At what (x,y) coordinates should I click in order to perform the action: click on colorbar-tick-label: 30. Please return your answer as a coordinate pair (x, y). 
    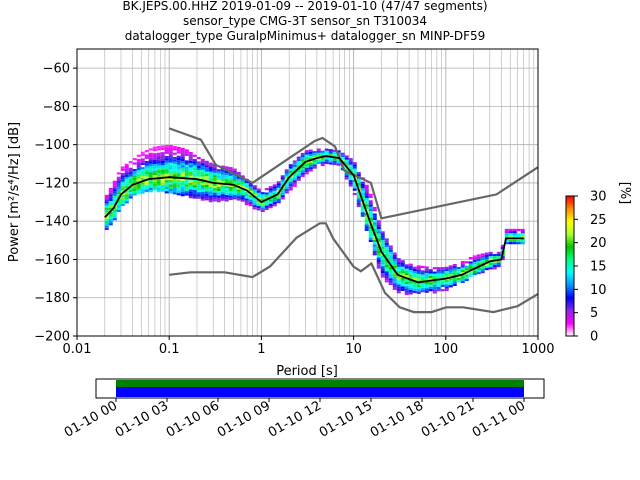
    Looking at the image, I should click on (598, 197).